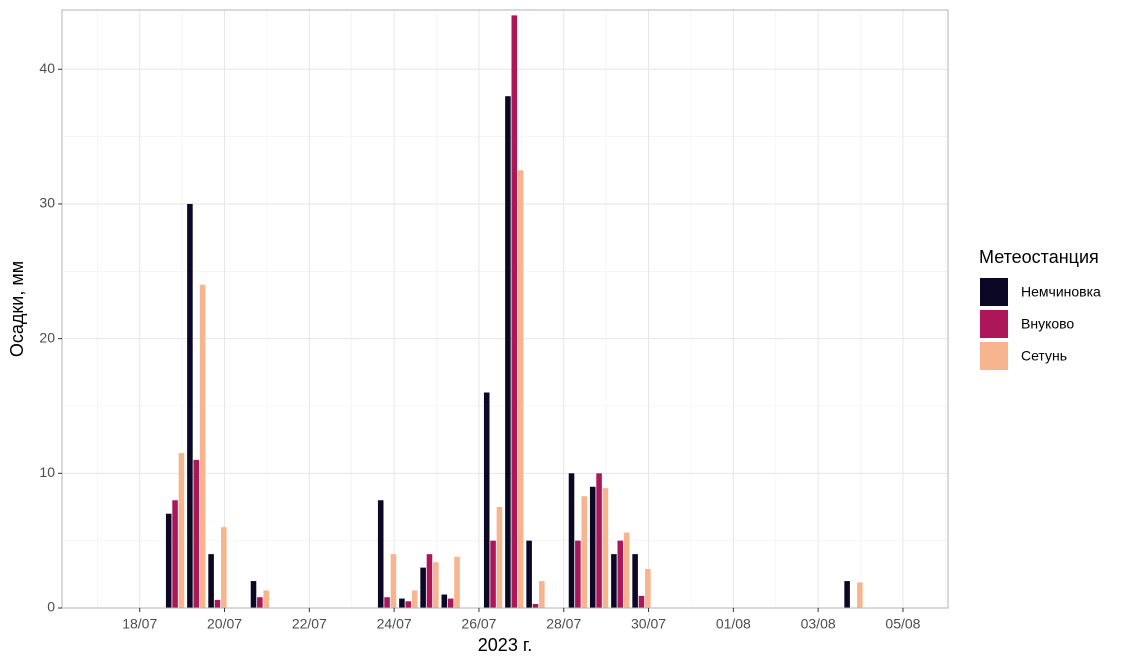  I want to click on legend-title: Метеостанция, so click(1039, 257).